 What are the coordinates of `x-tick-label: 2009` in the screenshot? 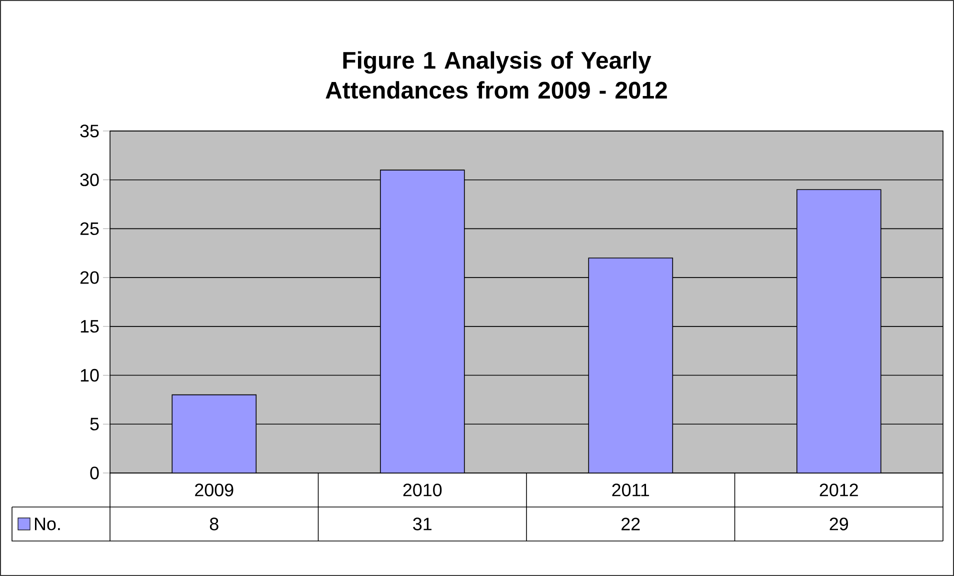 It's located at (214, 490).